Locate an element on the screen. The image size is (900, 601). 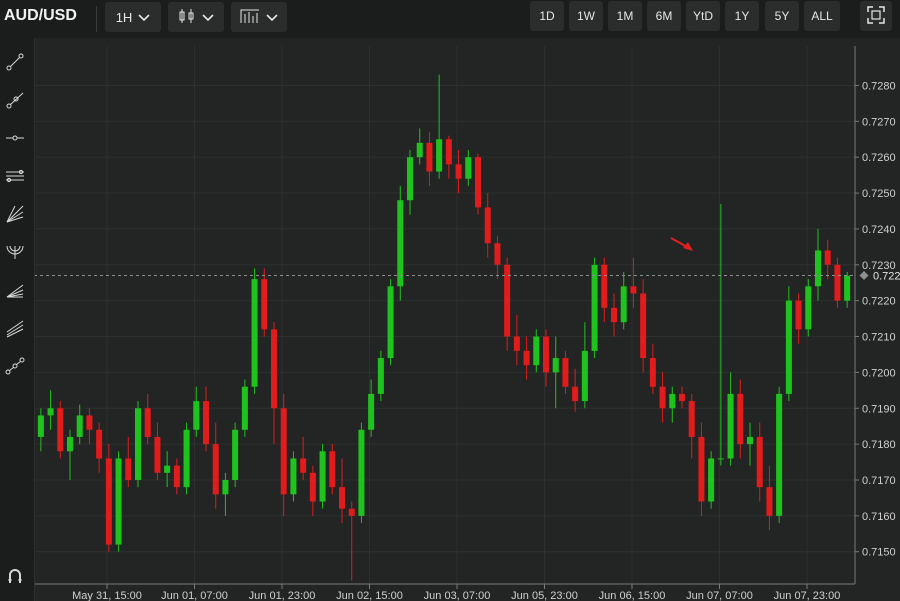
arc-tool is located at coordinates (15, 254).